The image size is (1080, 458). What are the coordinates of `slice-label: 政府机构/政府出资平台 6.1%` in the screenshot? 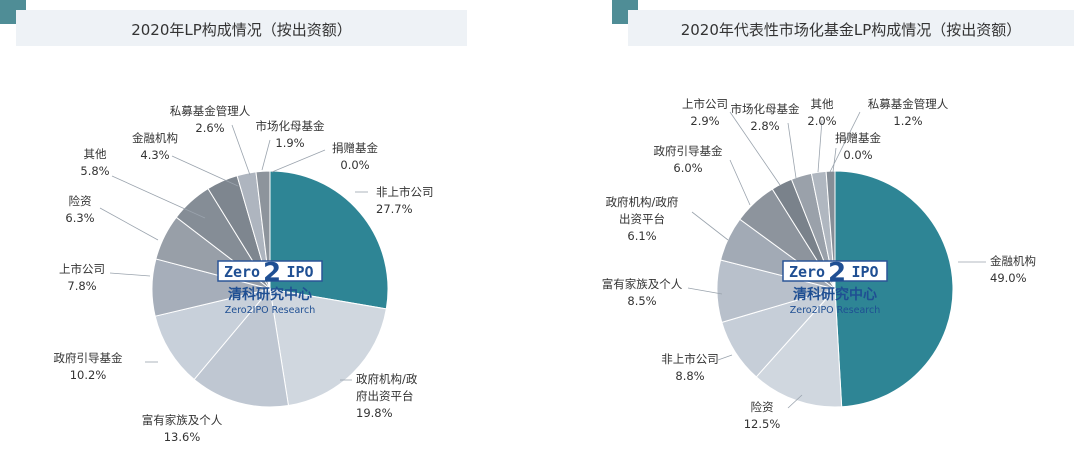 It's located at (642, 219).